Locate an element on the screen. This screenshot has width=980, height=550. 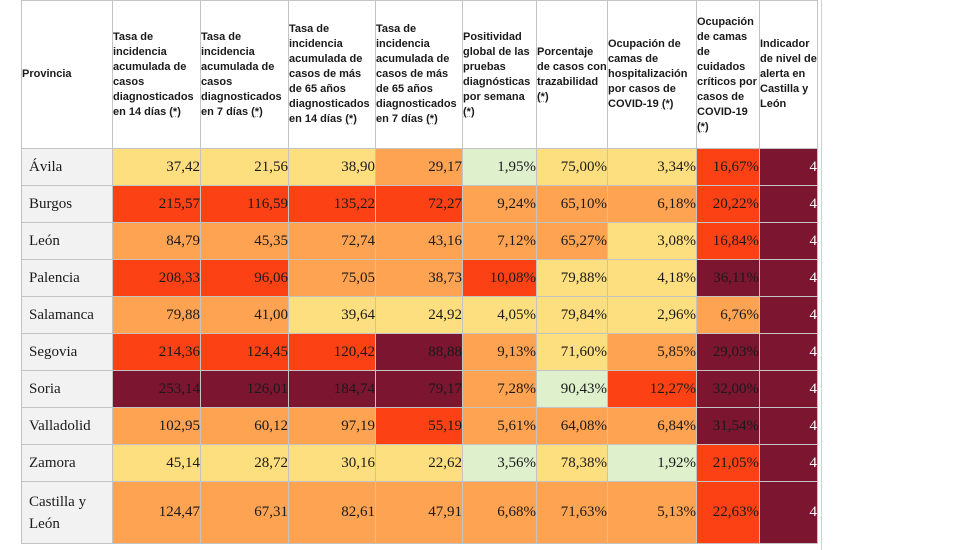
value-cell: 45,14 is located at coordinates (156, 463).